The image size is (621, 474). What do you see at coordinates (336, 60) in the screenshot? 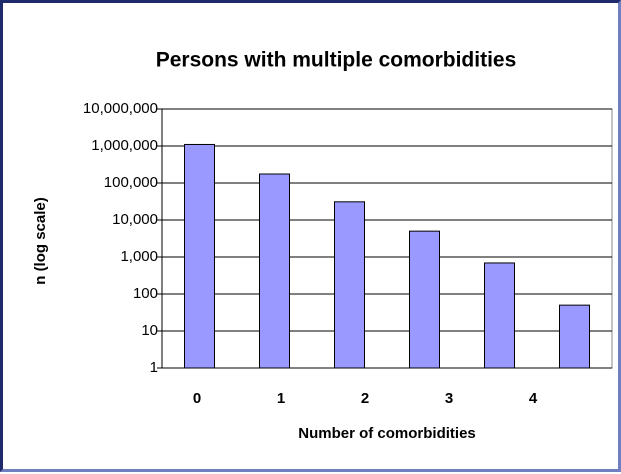
I see `chart-title: Persons with multiple comorbidities` at bounding box center [336, 60].